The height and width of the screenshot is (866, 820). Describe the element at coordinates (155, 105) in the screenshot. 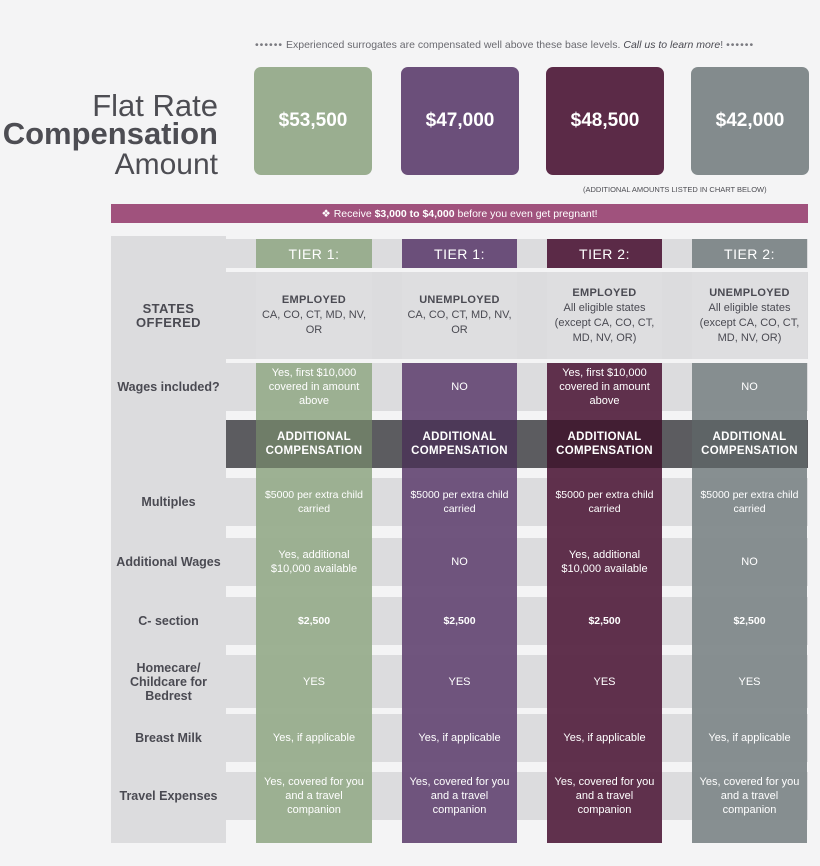

I see `title-line-1: Flat Rate` at that location.